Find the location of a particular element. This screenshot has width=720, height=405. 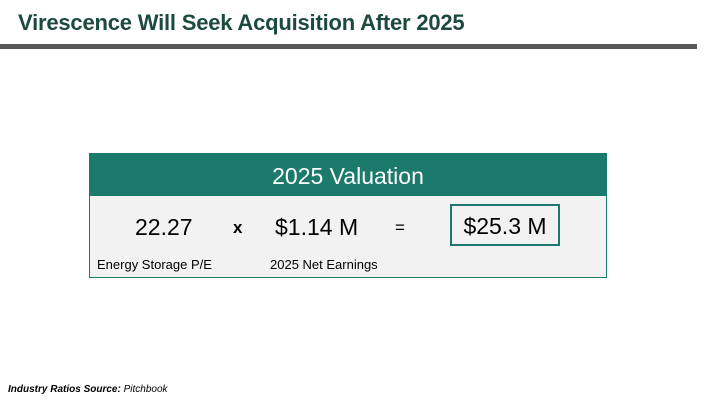

valuation-header: 2025 Valuation is located at coordinates (348, 175).